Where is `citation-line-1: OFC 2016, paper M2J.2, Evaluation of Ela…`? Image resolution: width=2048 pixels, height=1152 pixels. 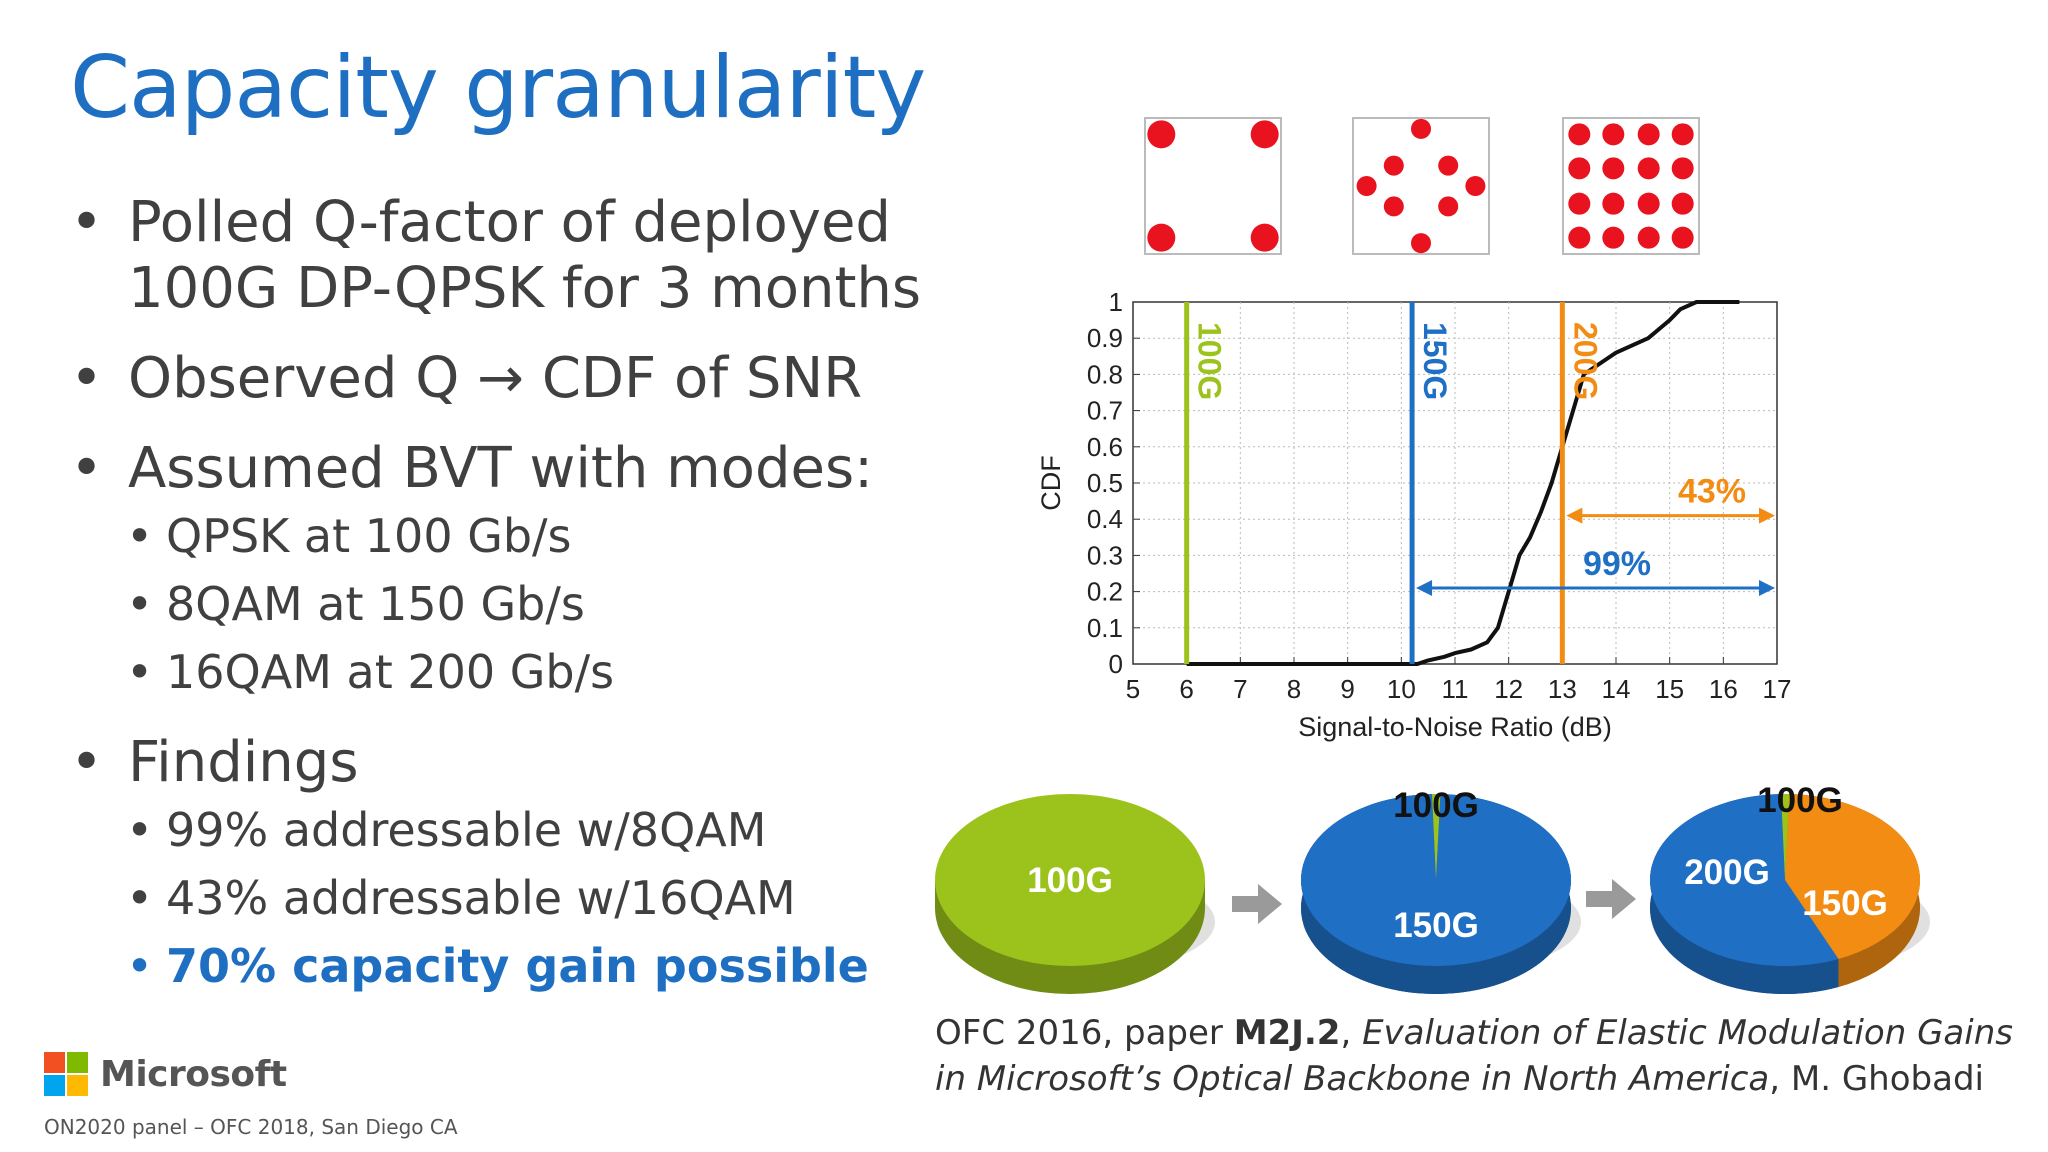 citation-line-1: OFC 2016, paper M2J.2, Evaluation of Ela… is located at coordinates (1474, 1033).